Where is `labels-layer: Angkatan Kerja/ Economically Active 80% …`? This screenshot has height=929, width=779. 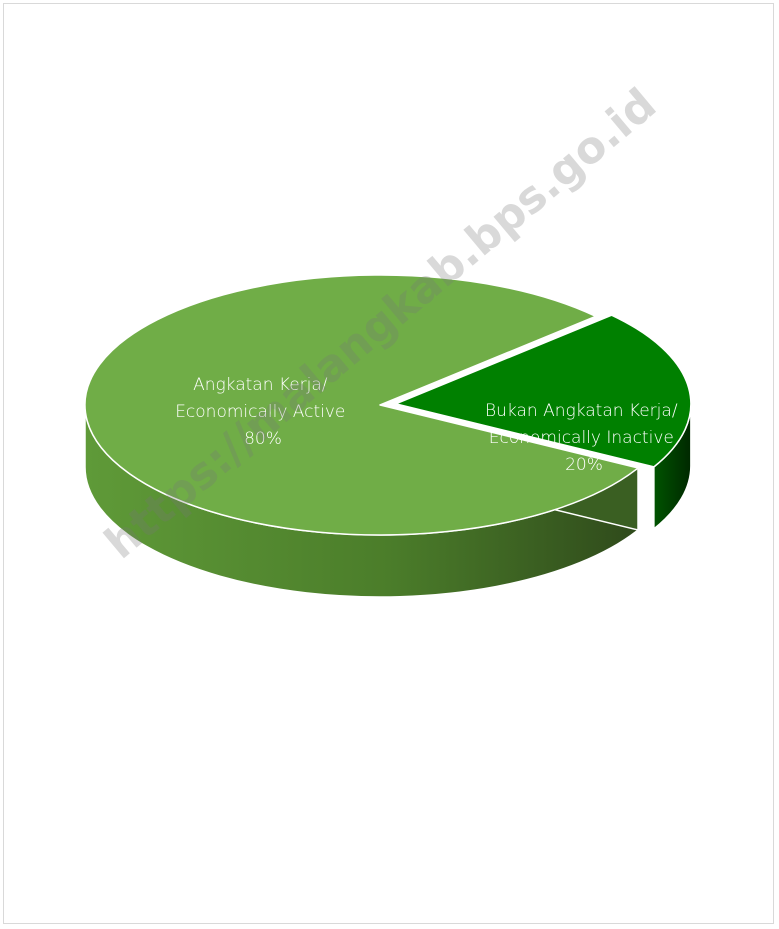
labels-layer: Angkatan Kerja/ Economically Active 80% … is located at coordinates (429, 425).